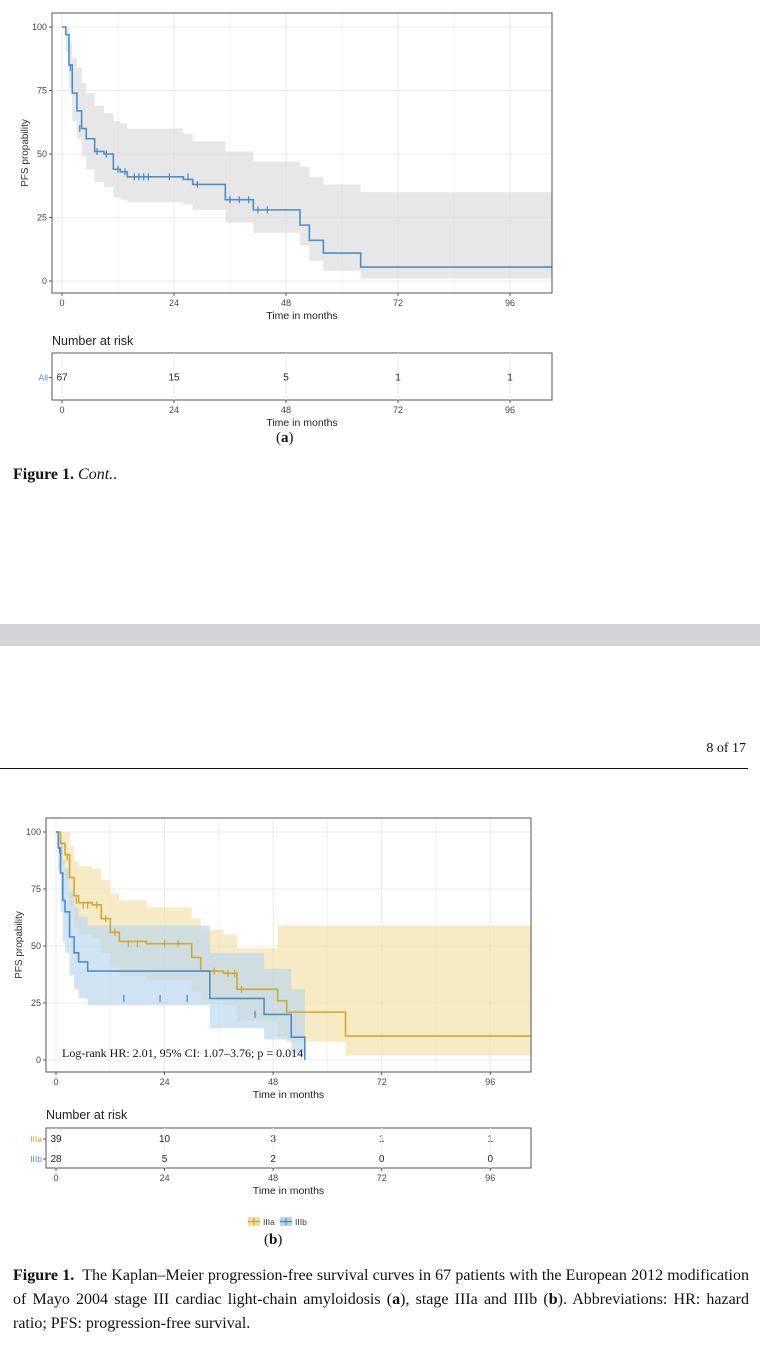  I want to click on censor-marks-a, so click(168, 139).